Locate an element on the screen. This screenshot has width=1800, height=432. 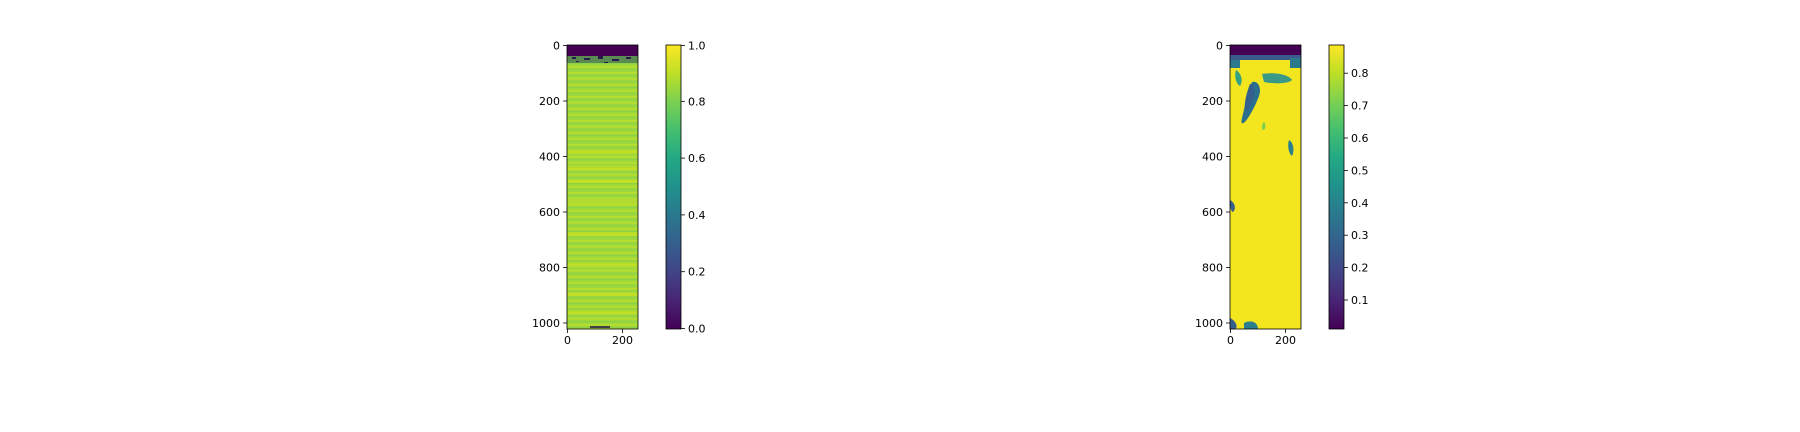
right-colorbar-tick-label: 0.1 is located at coordinates (1360, 300).